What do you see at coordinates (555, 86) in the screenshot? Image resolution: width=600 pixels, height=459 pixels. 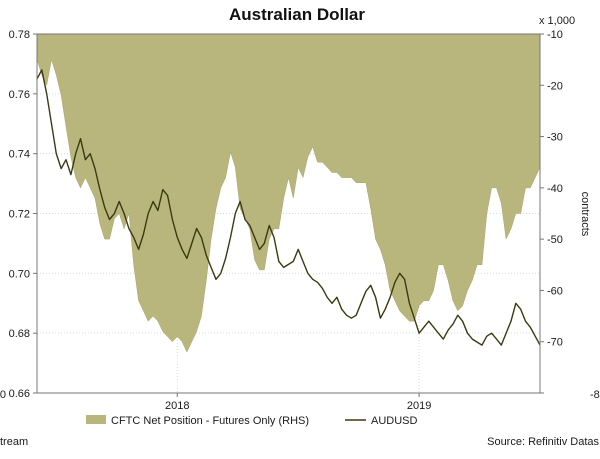 I see `right-tick-label: -20` at bounding box center [555, 86].